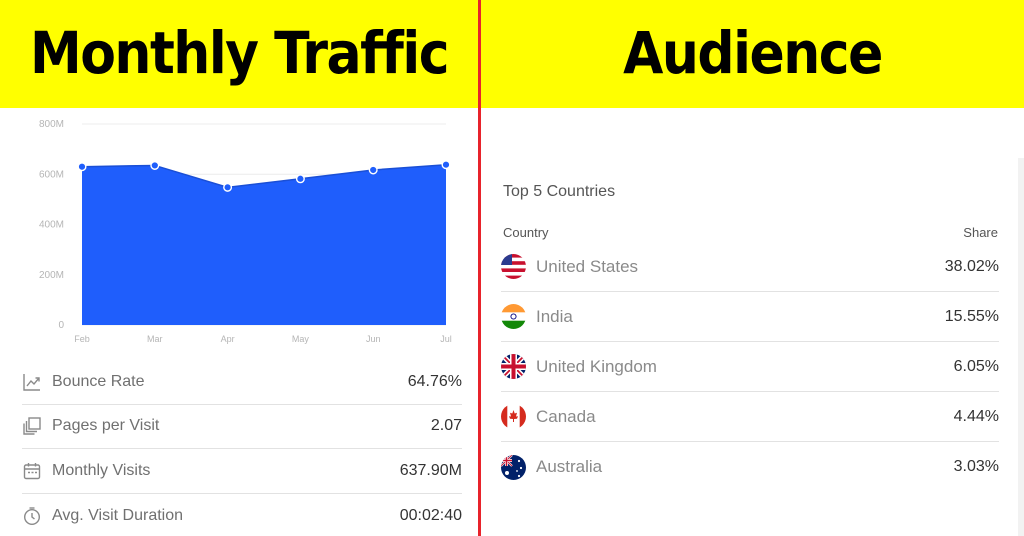 This screenshot has height=536, width=1024. Describe the element at coordinates (976, 366) in the screenshot. I see `country-share: 6.05%` at that location.